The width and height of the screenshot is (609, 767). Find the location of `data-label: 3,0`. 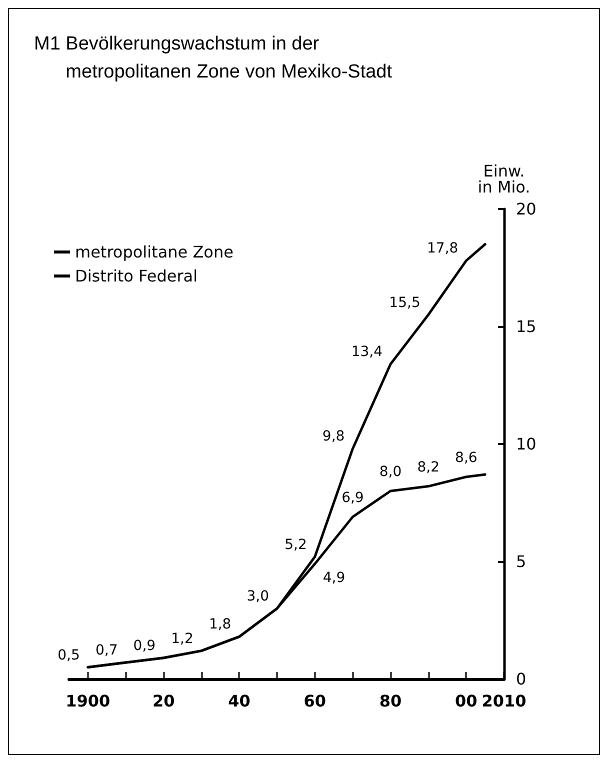

data-label: 3,0 is located at coordinates (258, 596).